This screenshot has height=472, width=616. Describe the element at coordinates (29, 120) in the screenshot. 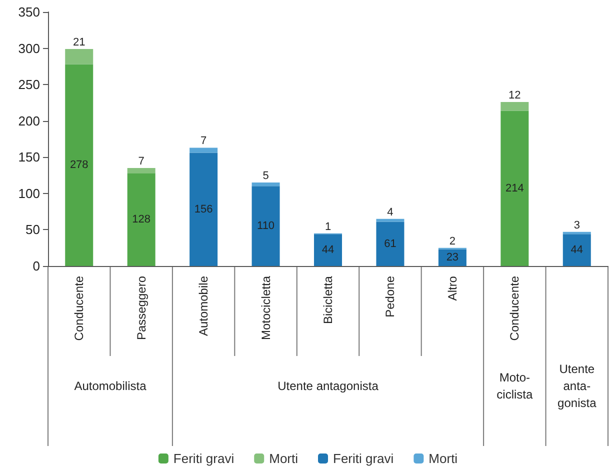

I see `y-tick-label: 200` at that location.